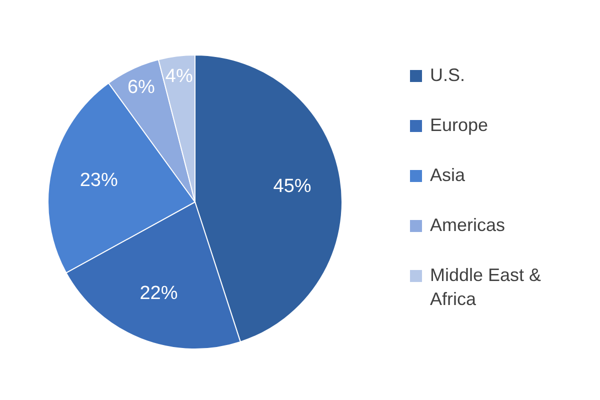 Image resolution: width=600 pixels, height=400 pixels. I want to click on data-label: 6%, so click(141, 87).